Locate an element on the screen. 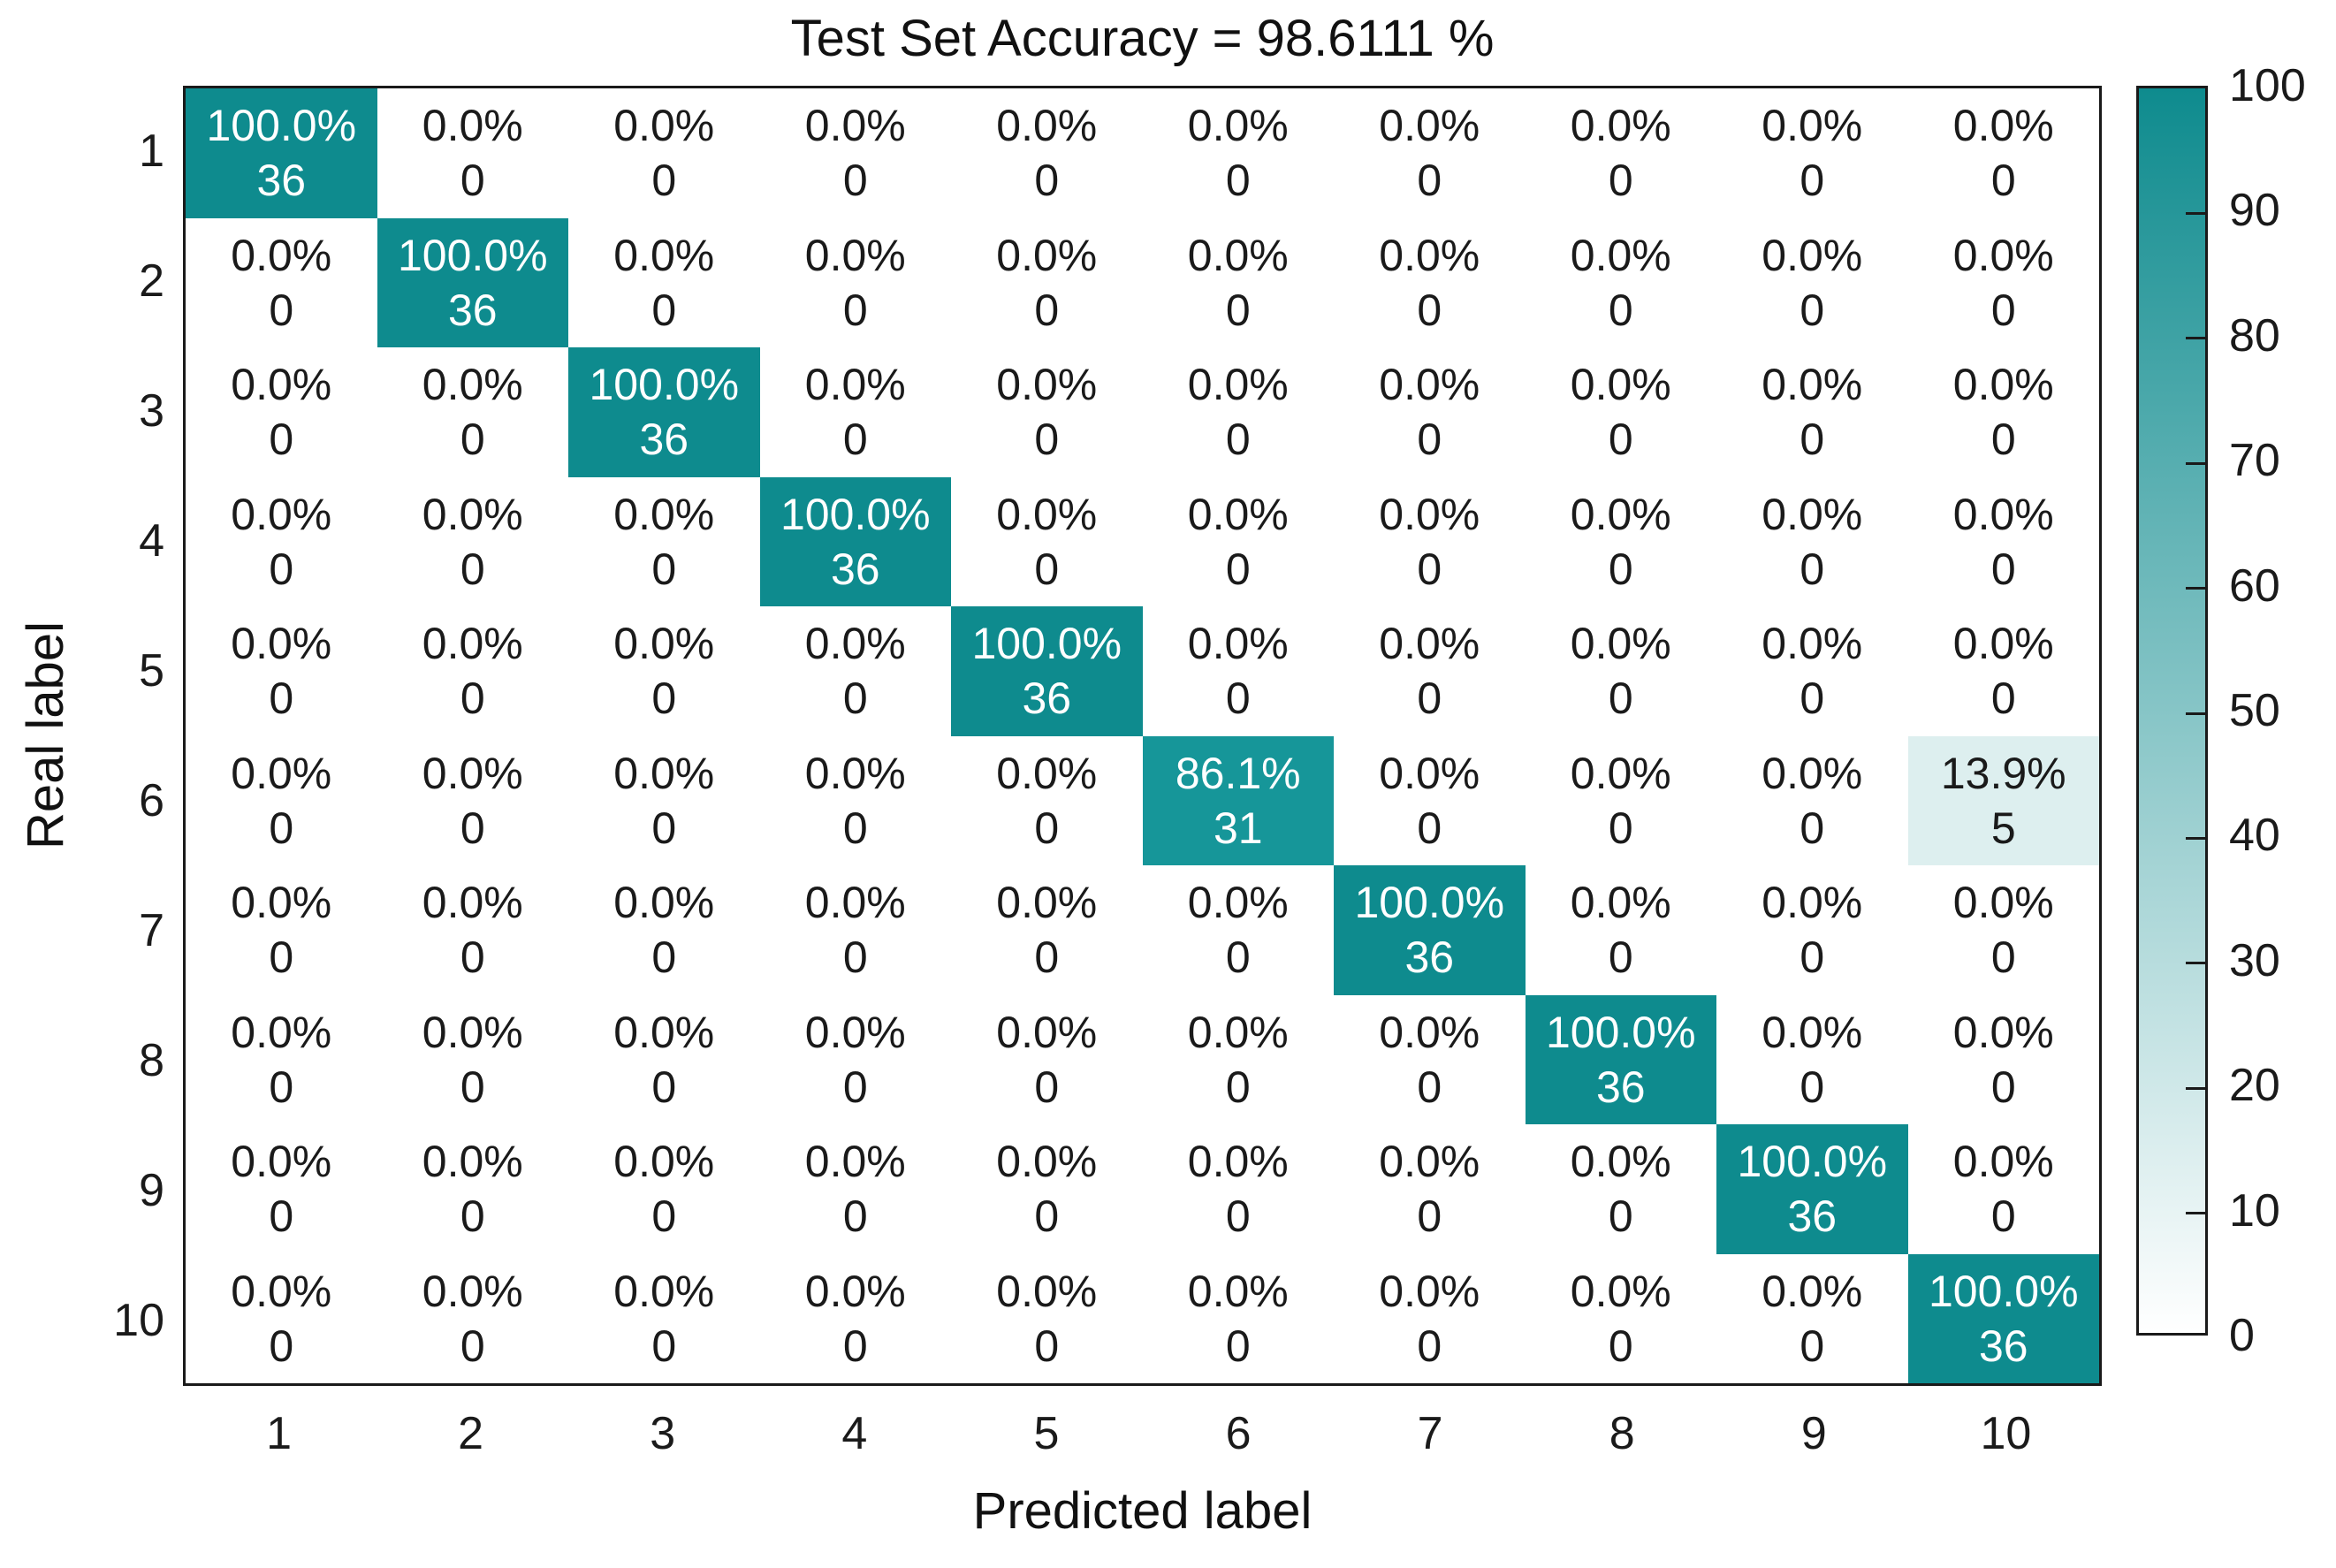 The width and height of the screenshot is (2336, 1568). matrix-cell-9-1: 0.0% 0 is located at coordinates (282, 1189).